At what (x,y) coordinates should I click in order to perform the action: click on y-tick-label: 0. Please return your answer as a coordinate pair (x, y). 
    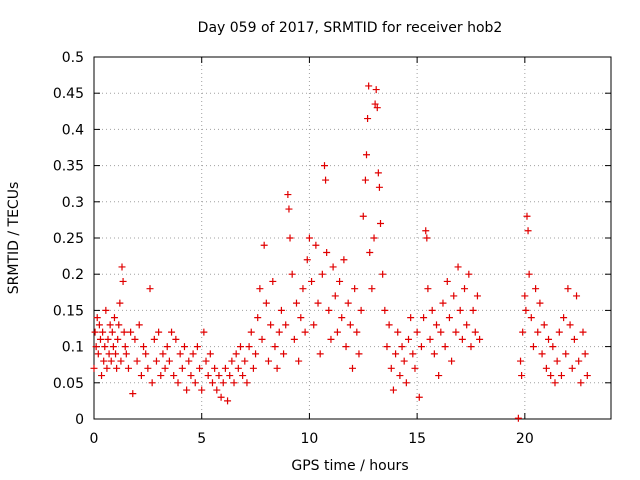
    Looking at the image, I should click on (79, 420).